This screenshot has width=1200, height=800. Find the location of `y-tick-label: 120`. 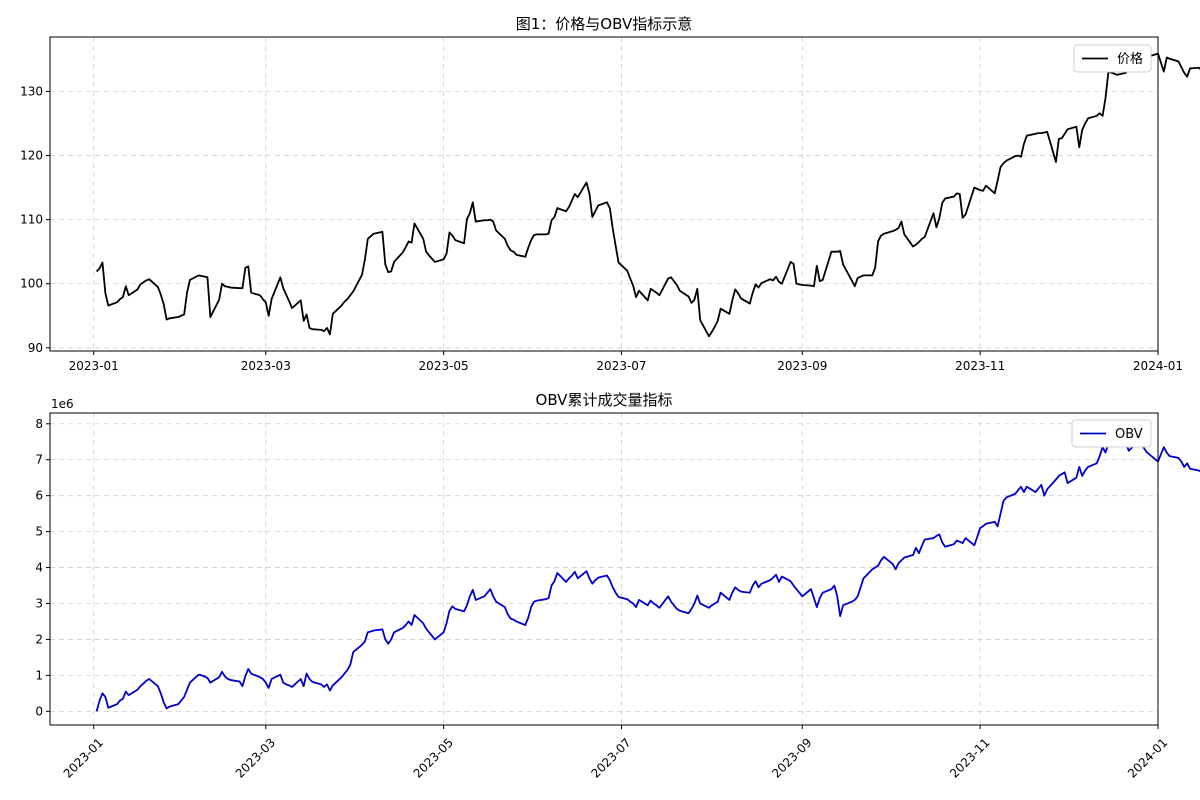

y-tick-label: 120 is located at coordinates (31, 156).